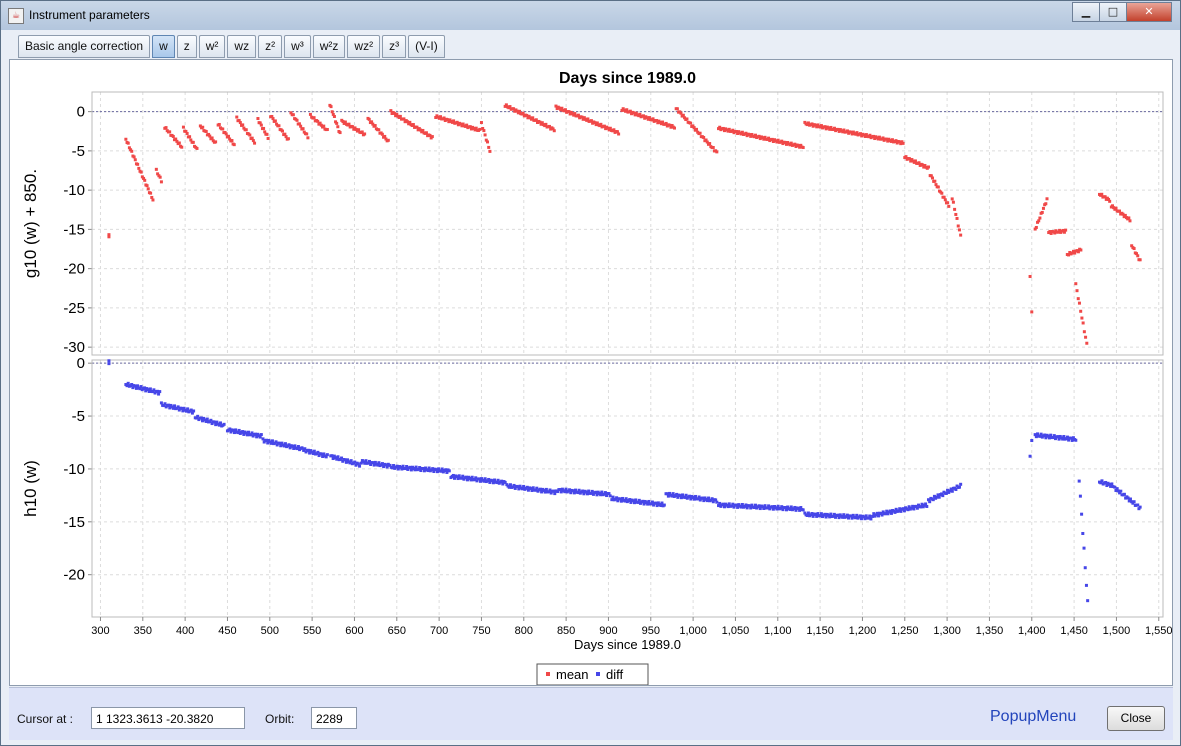 This screenshot has height=746, width=1181. What do you see at coordinates (186, 46) in the screenshot?
I see `tab-2: z` at bounding box center [186, 46].